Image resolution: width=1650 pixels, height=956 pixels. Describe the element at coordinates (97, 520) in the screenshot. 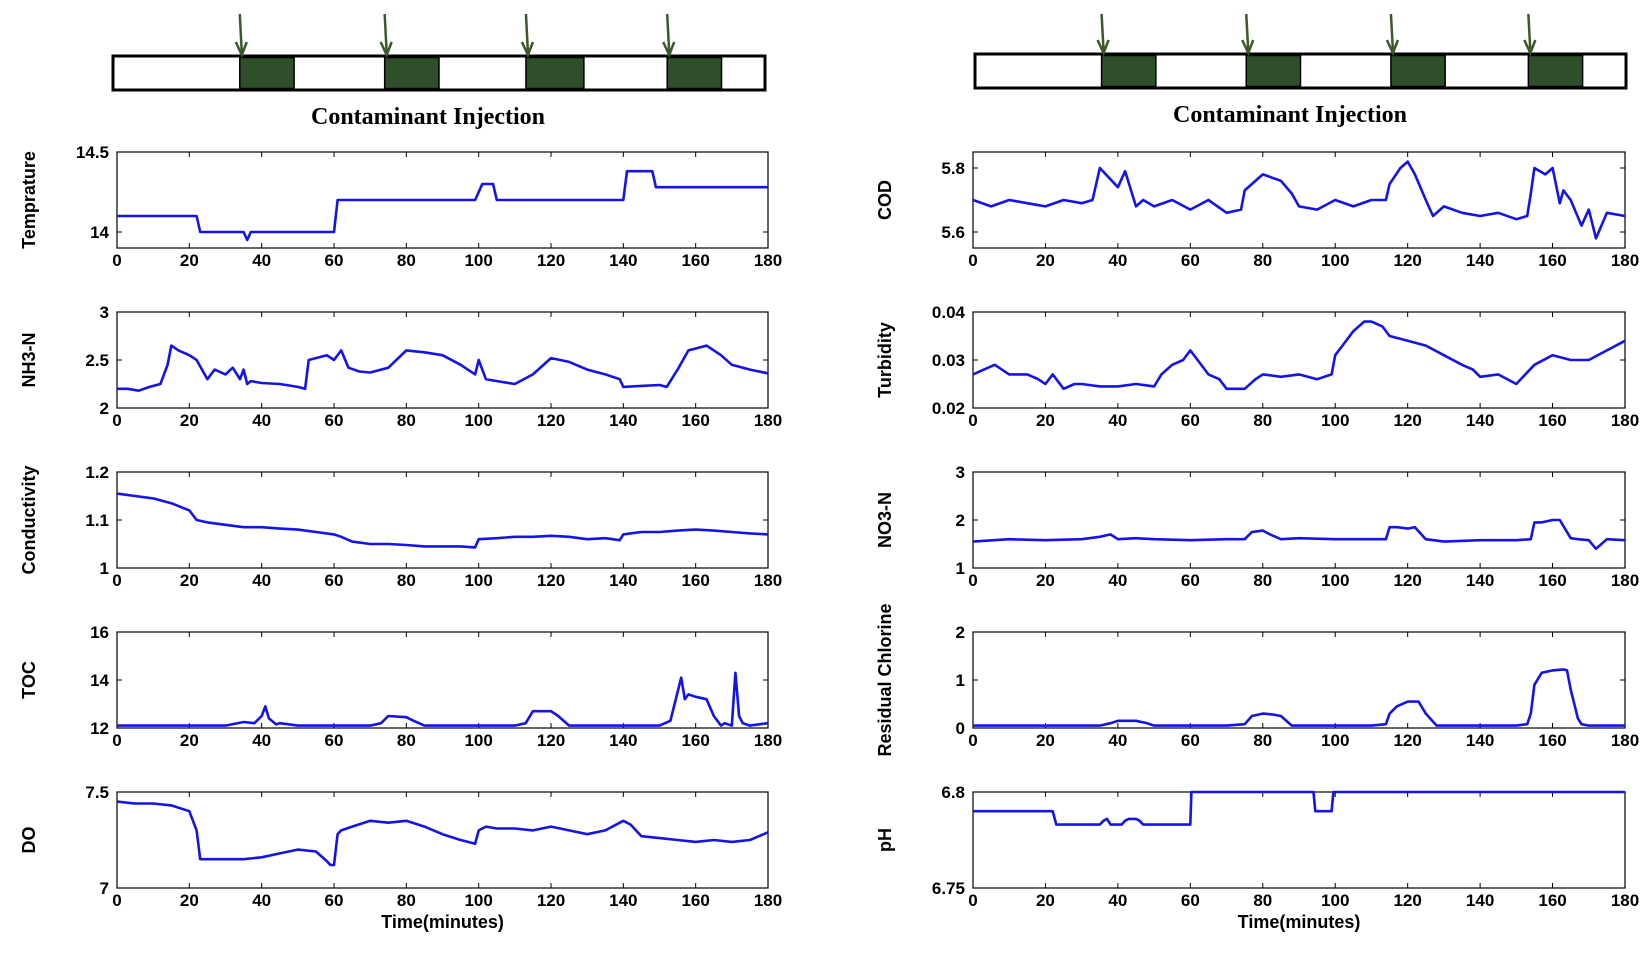

I see `y-tick-label: 1.1` at that location.